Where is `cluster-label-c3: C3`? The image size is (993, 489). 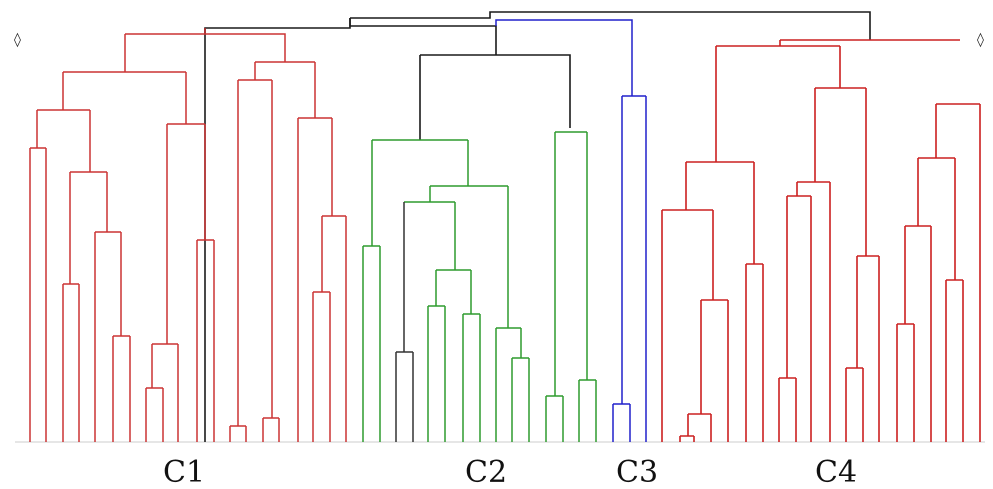 cluster-label-c3: C3 is located at coordinates (637, 472).